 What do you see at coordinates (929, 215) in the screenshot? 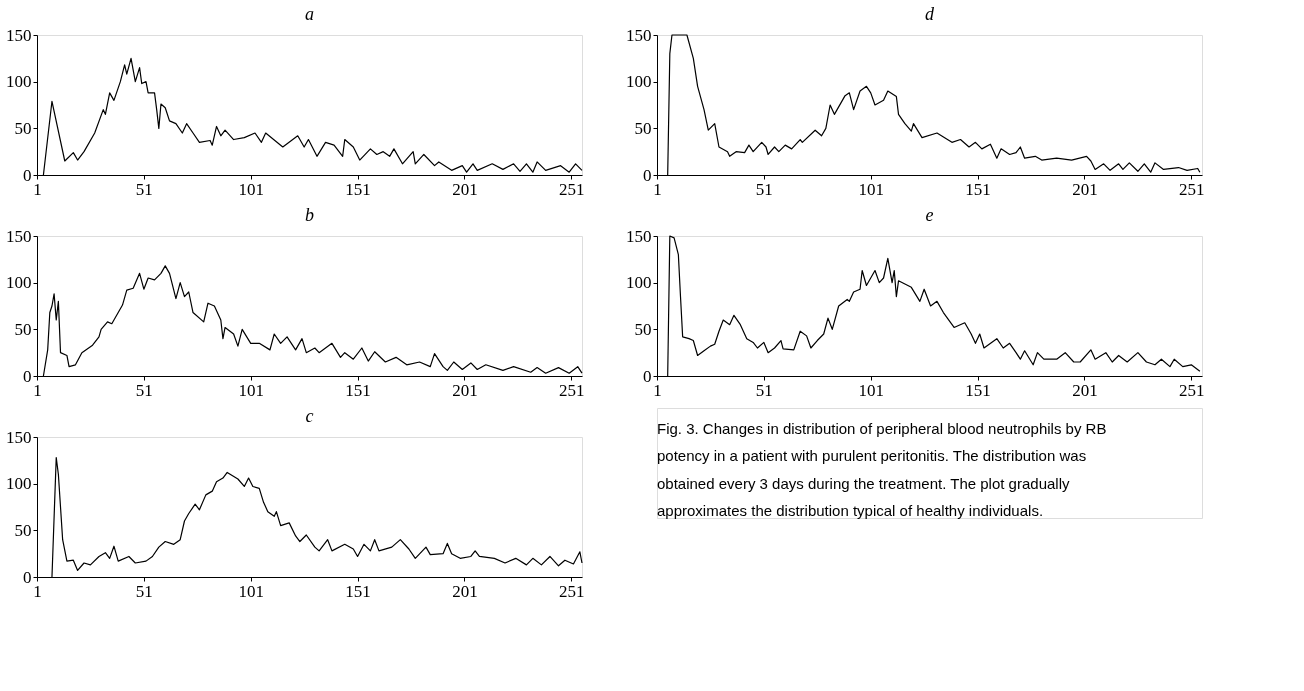
I see `chart-title: e` at bounding box center [929, 215].